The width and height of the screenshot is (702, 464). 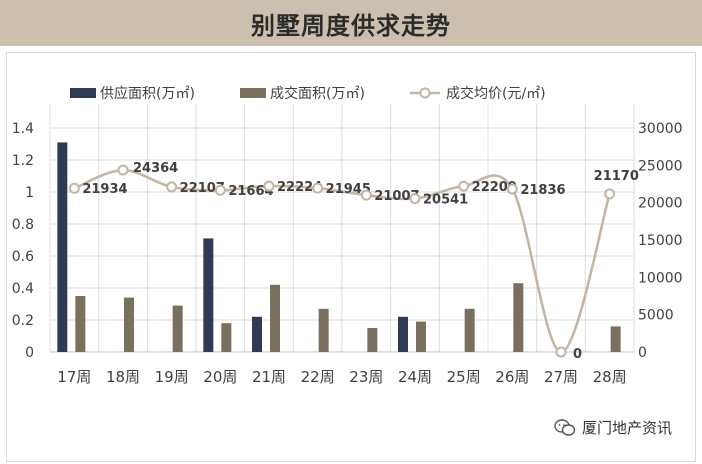 What do you see at coordinates (656, 316) in the screenshot?
I see `right-tick-label: 5000` at bounding box center [656, 316].